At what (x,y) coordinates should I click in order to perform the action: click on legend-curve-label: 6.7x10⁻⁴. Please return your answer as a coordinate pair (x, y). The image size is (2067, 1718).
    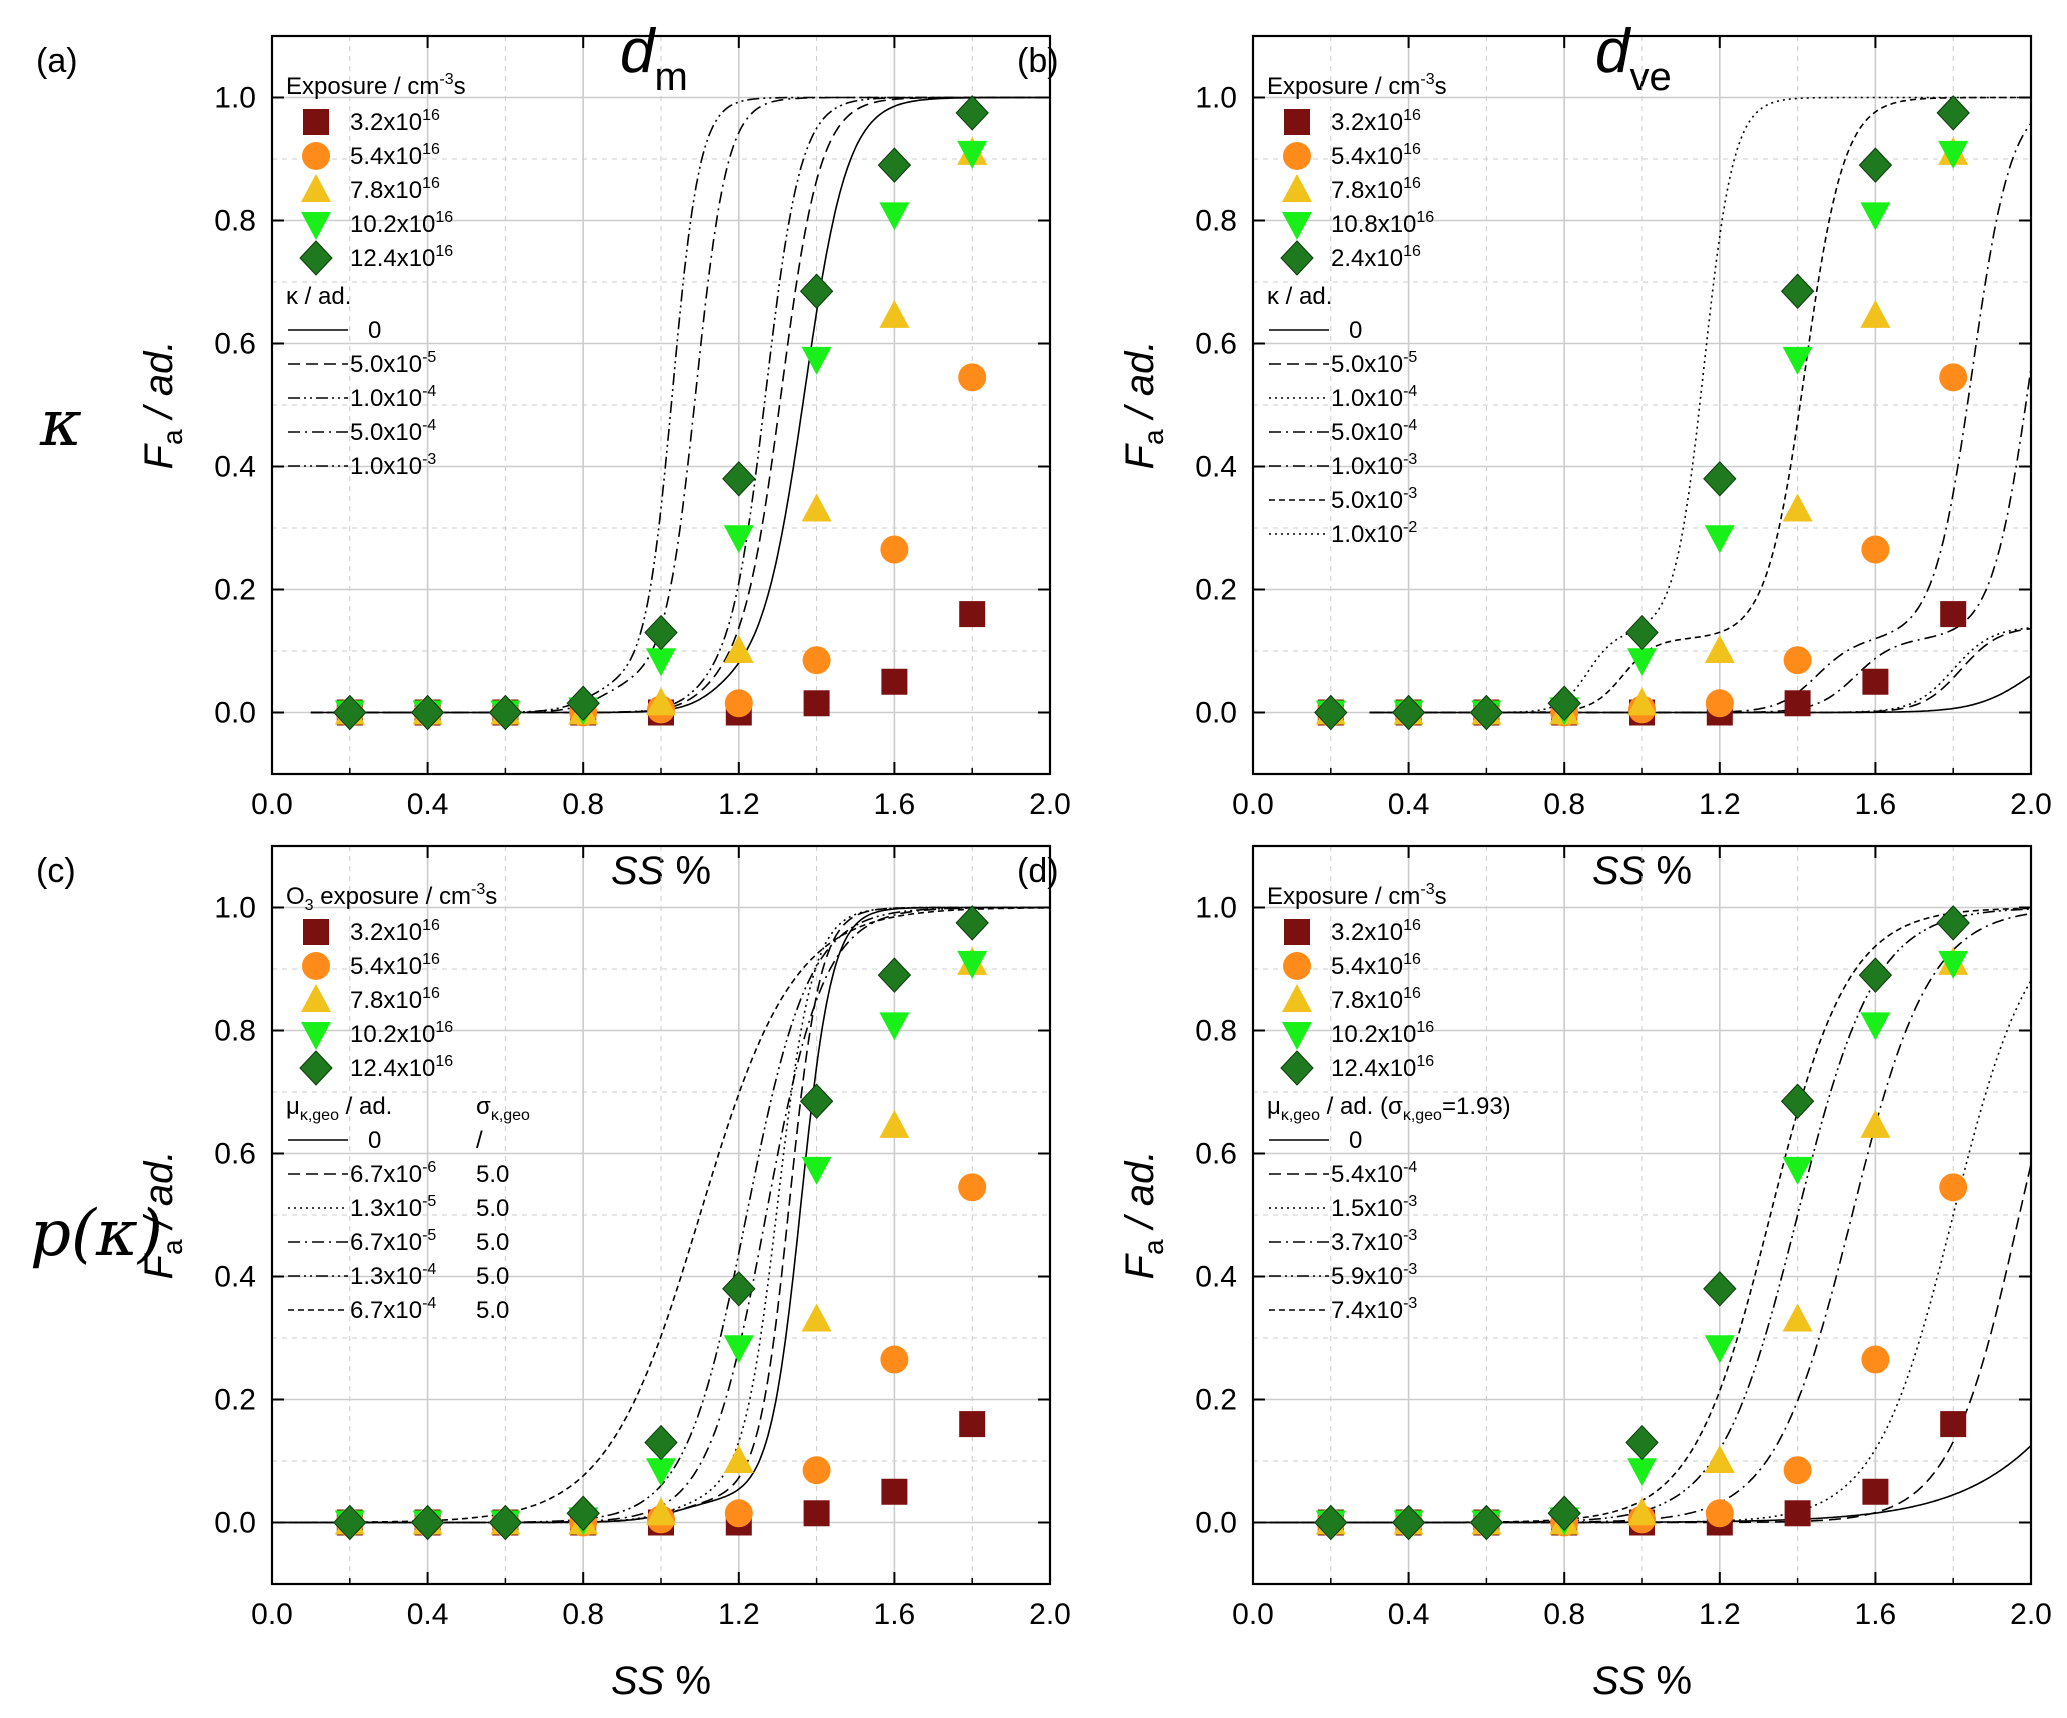
    Looking at the image, I should click on (393, 1309).